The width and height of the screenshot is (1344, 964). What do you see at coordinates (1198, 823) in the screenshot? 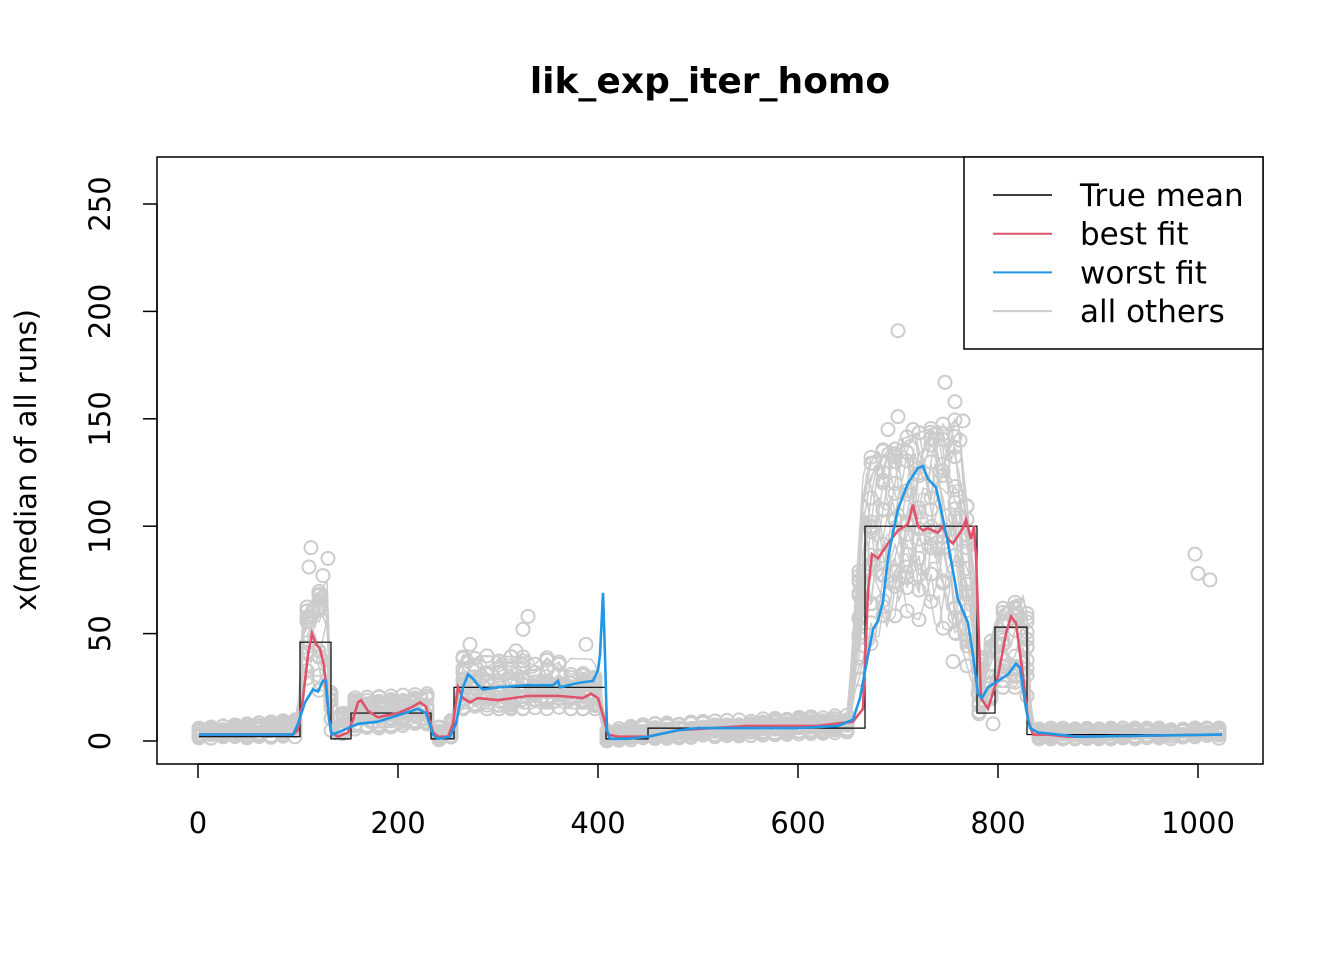
I see `x-tick-label: 1000` at bounding box center [1198, 823].